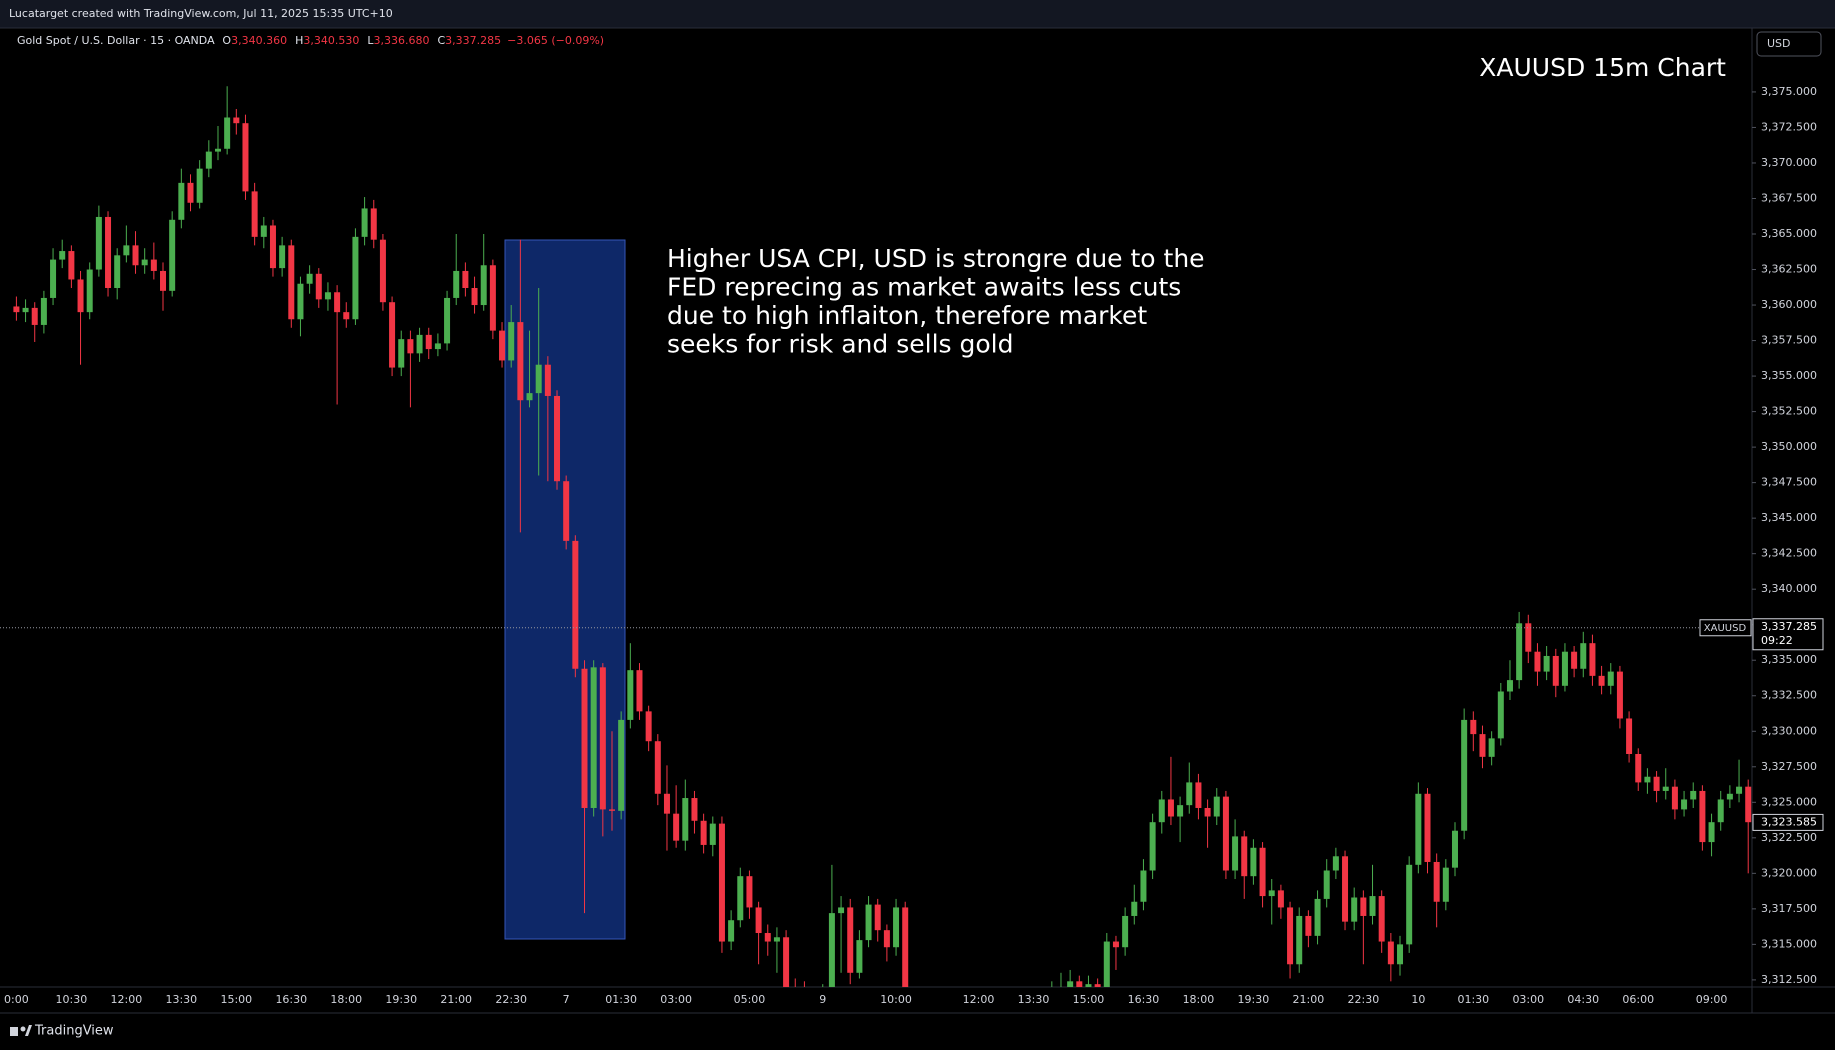  What do you see at coordinates (401, 999) in the screenshot?
I see `x-tick-label: 19:30` at bounding box center [401, 999].